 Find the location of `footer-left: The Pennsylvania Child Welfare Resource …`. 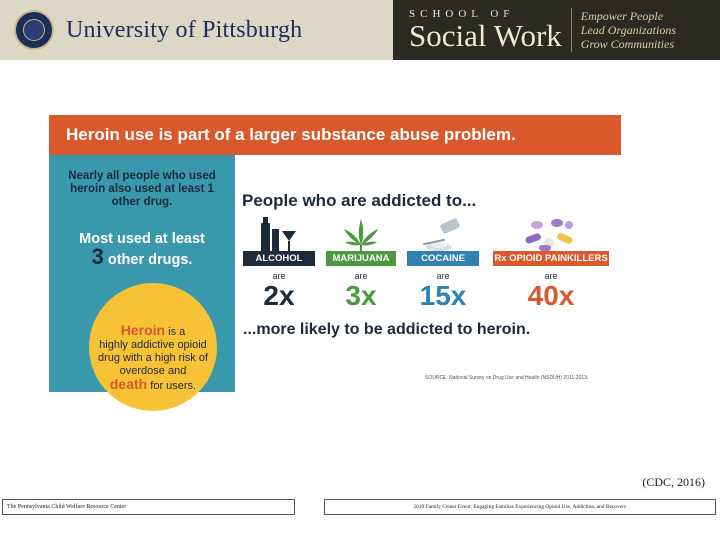

footer-left: The Pennsylvania Child Welfare Resource … is located at coordinates (148, 507).